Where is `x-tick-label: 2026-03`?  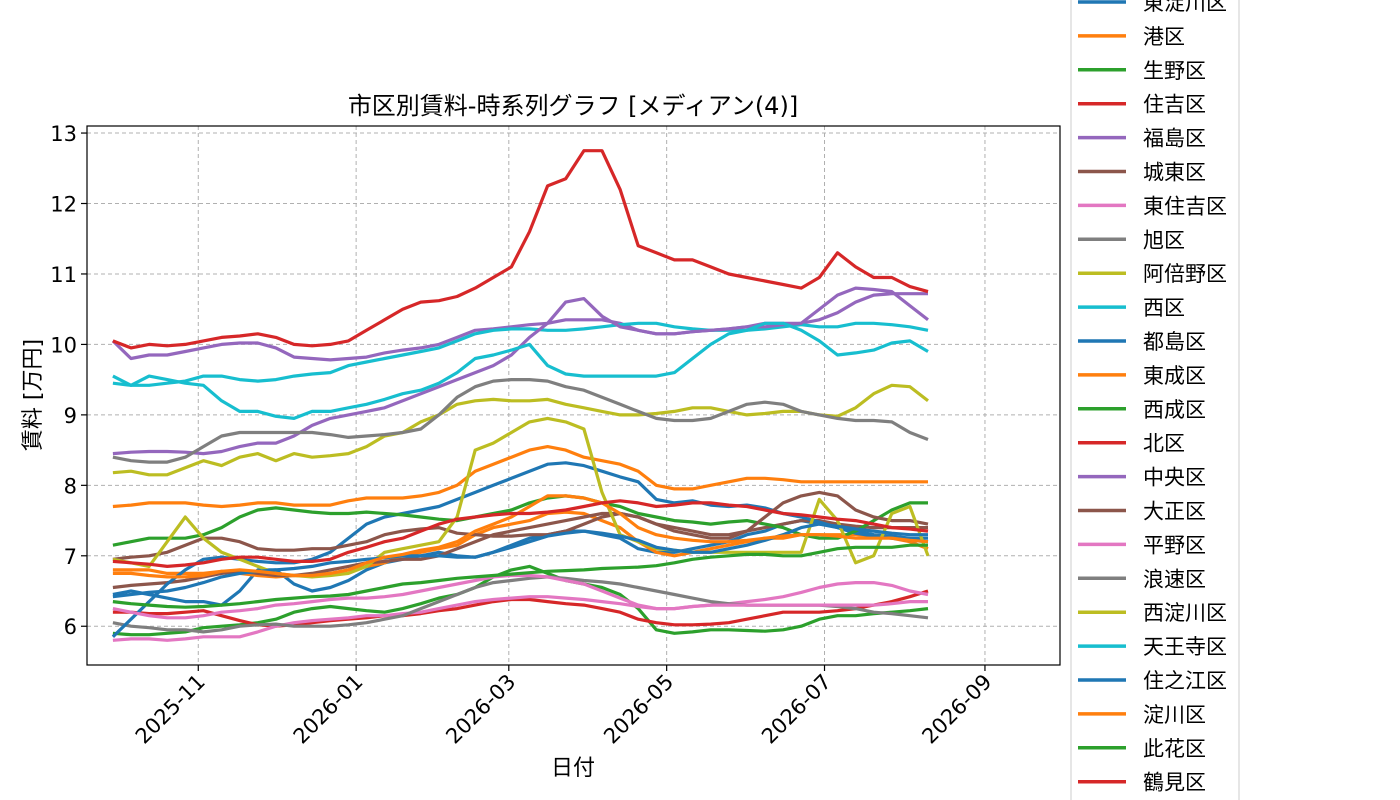 x-tick-label: 2026-03 is located at coordinates (480, 709).